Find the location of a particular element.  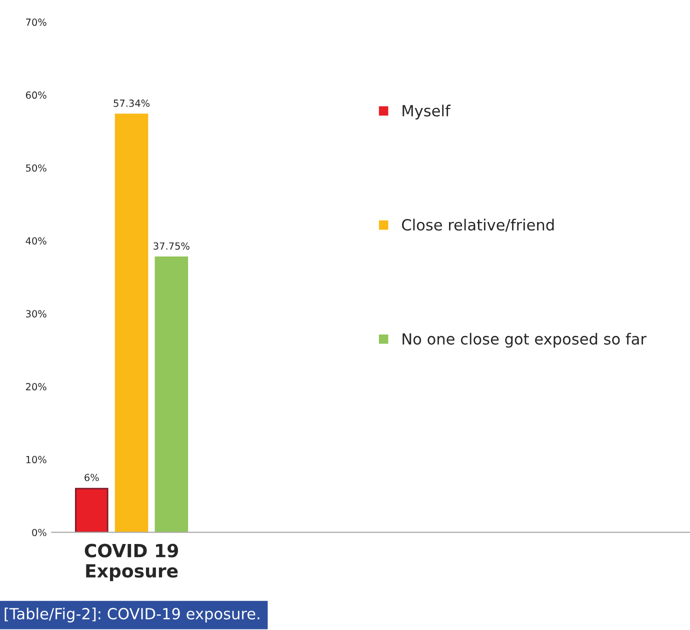

y-tick-label: 60% is located at coordinates (36, 95).